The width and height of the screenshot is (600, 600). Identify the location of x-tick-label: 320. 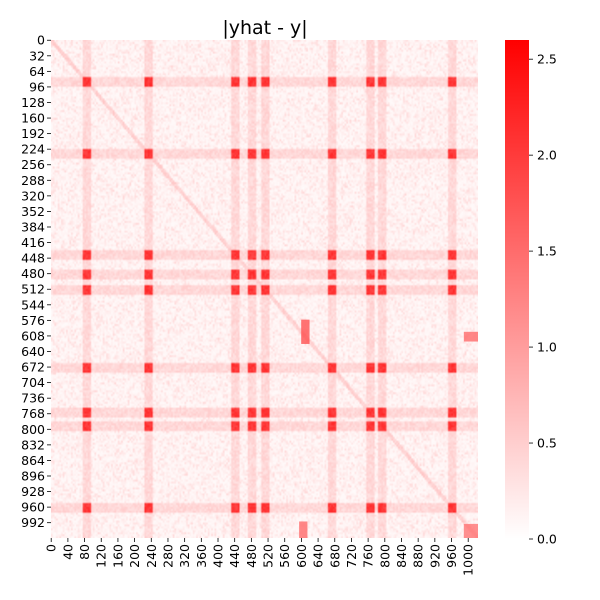
(184, 556).